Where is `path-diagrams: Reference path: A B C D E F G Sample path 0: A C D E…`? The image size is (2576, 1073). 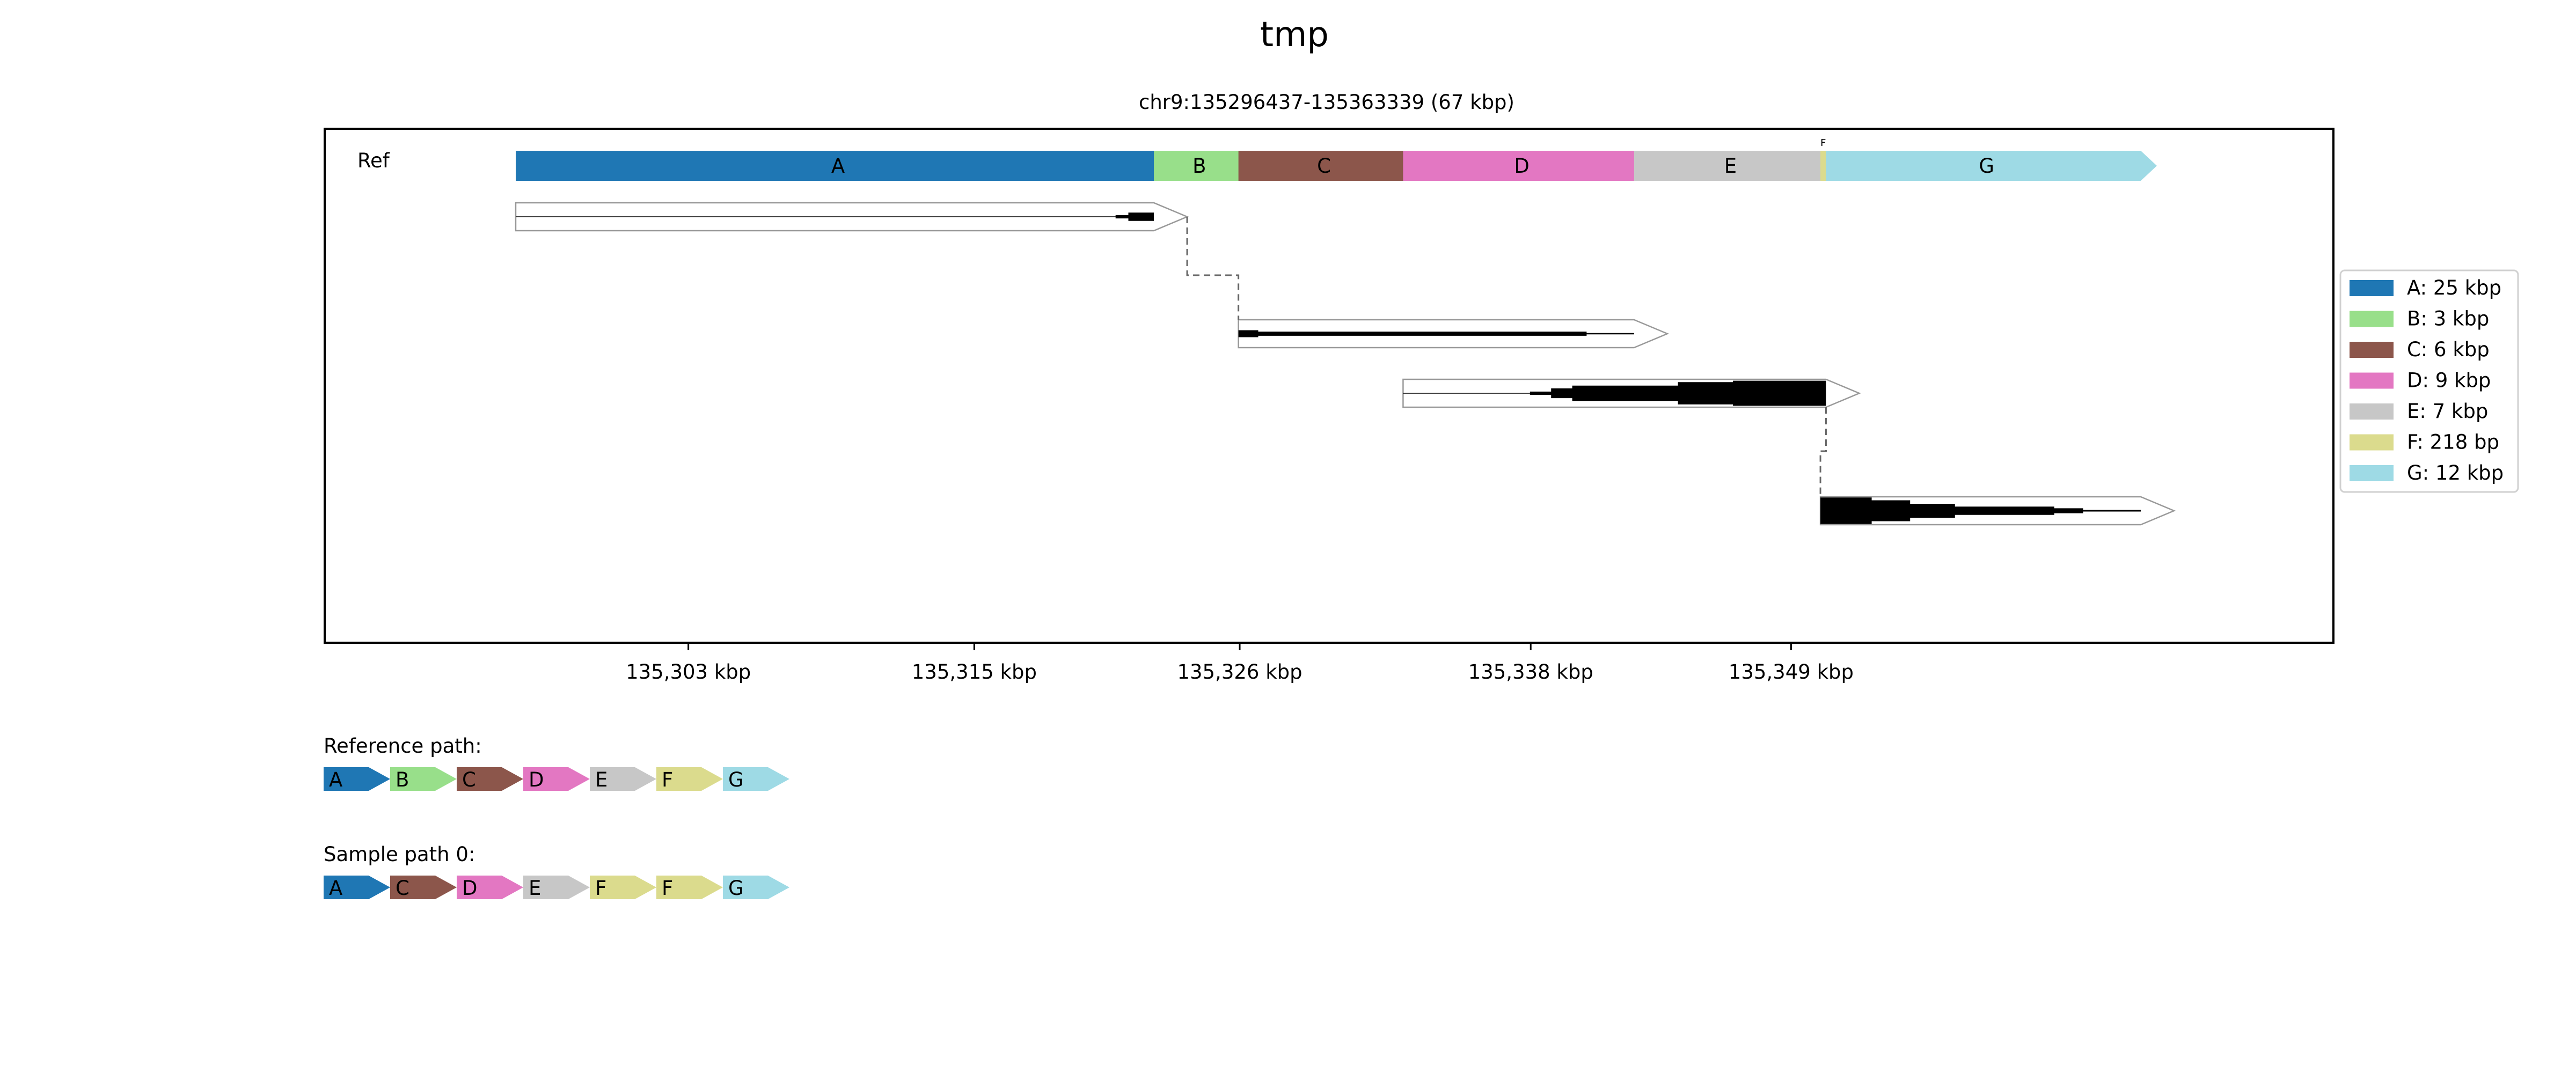 path-diagrams: Reference path: A B C D E F G Sample path 0: A C D E… is located at coordinates (556, 817).